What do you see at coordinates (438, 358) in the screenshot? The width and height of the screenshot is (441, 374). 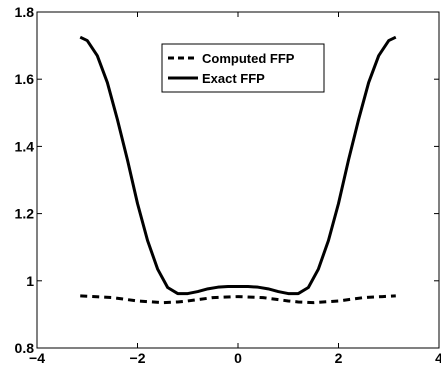 I see `x-tick-label: 4` at bounding box center [438, 358].